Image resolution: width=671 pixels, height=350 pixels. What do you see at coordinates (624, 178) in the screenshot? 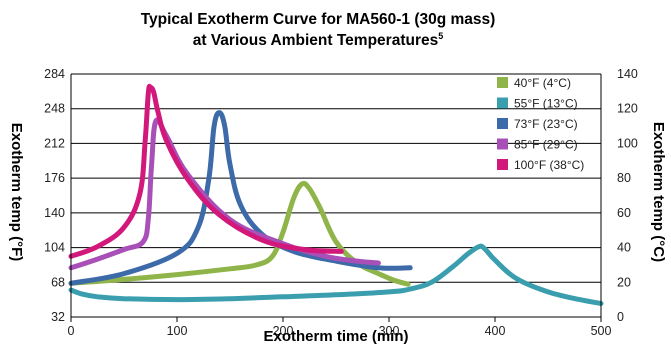
I see `y-right-tick-label: 80` at bounding box center [624, 178].